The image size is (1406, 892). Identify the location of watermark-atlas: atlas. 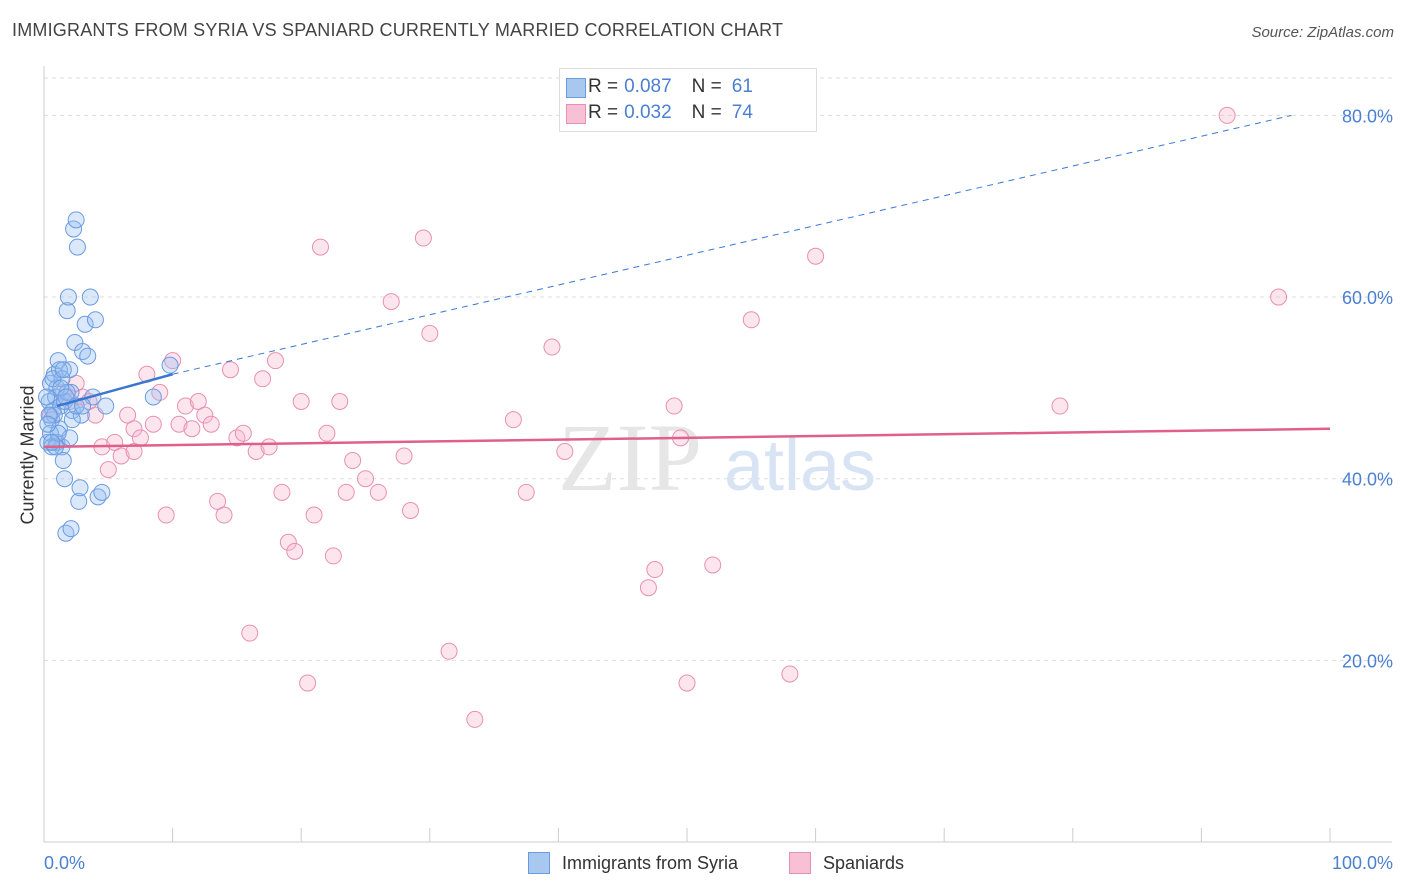
(800, 466).